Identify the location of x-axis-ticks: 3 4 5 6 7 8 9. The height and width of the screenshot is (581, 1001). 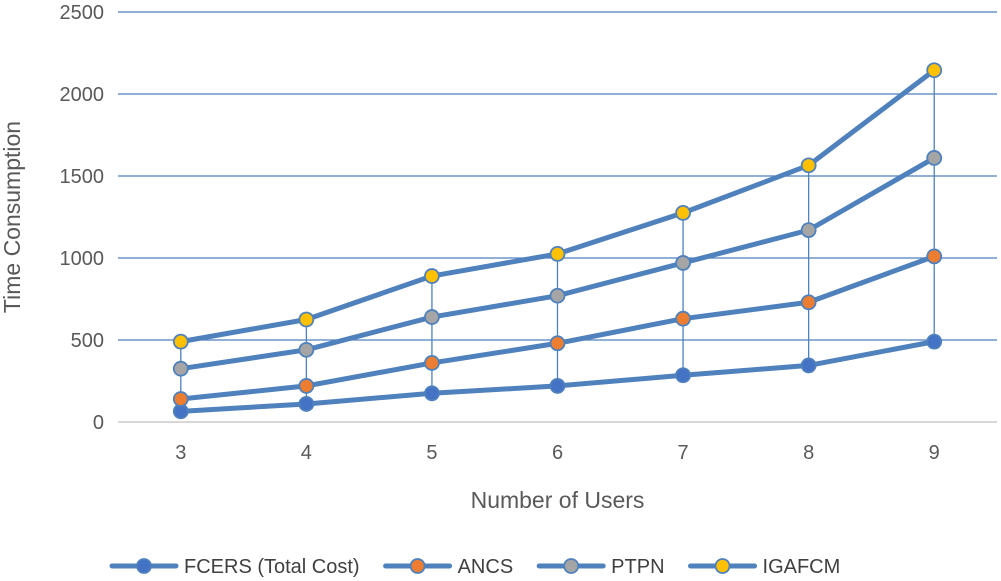
(557, 453).